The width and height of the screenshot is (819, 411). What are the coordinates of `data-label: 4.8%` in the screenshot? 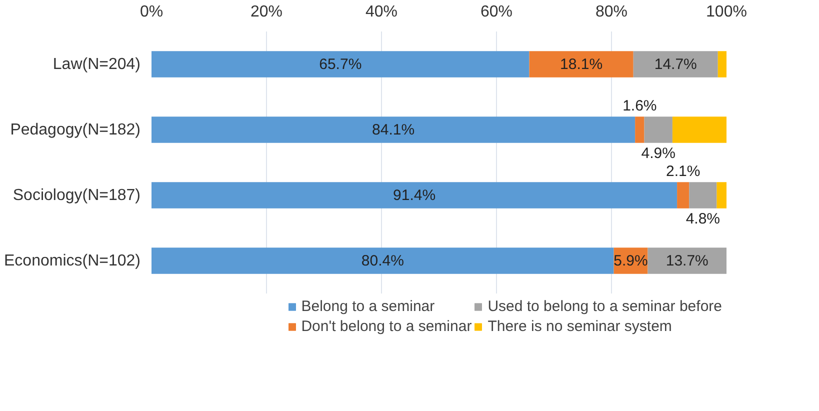 It's located at (703, 219).